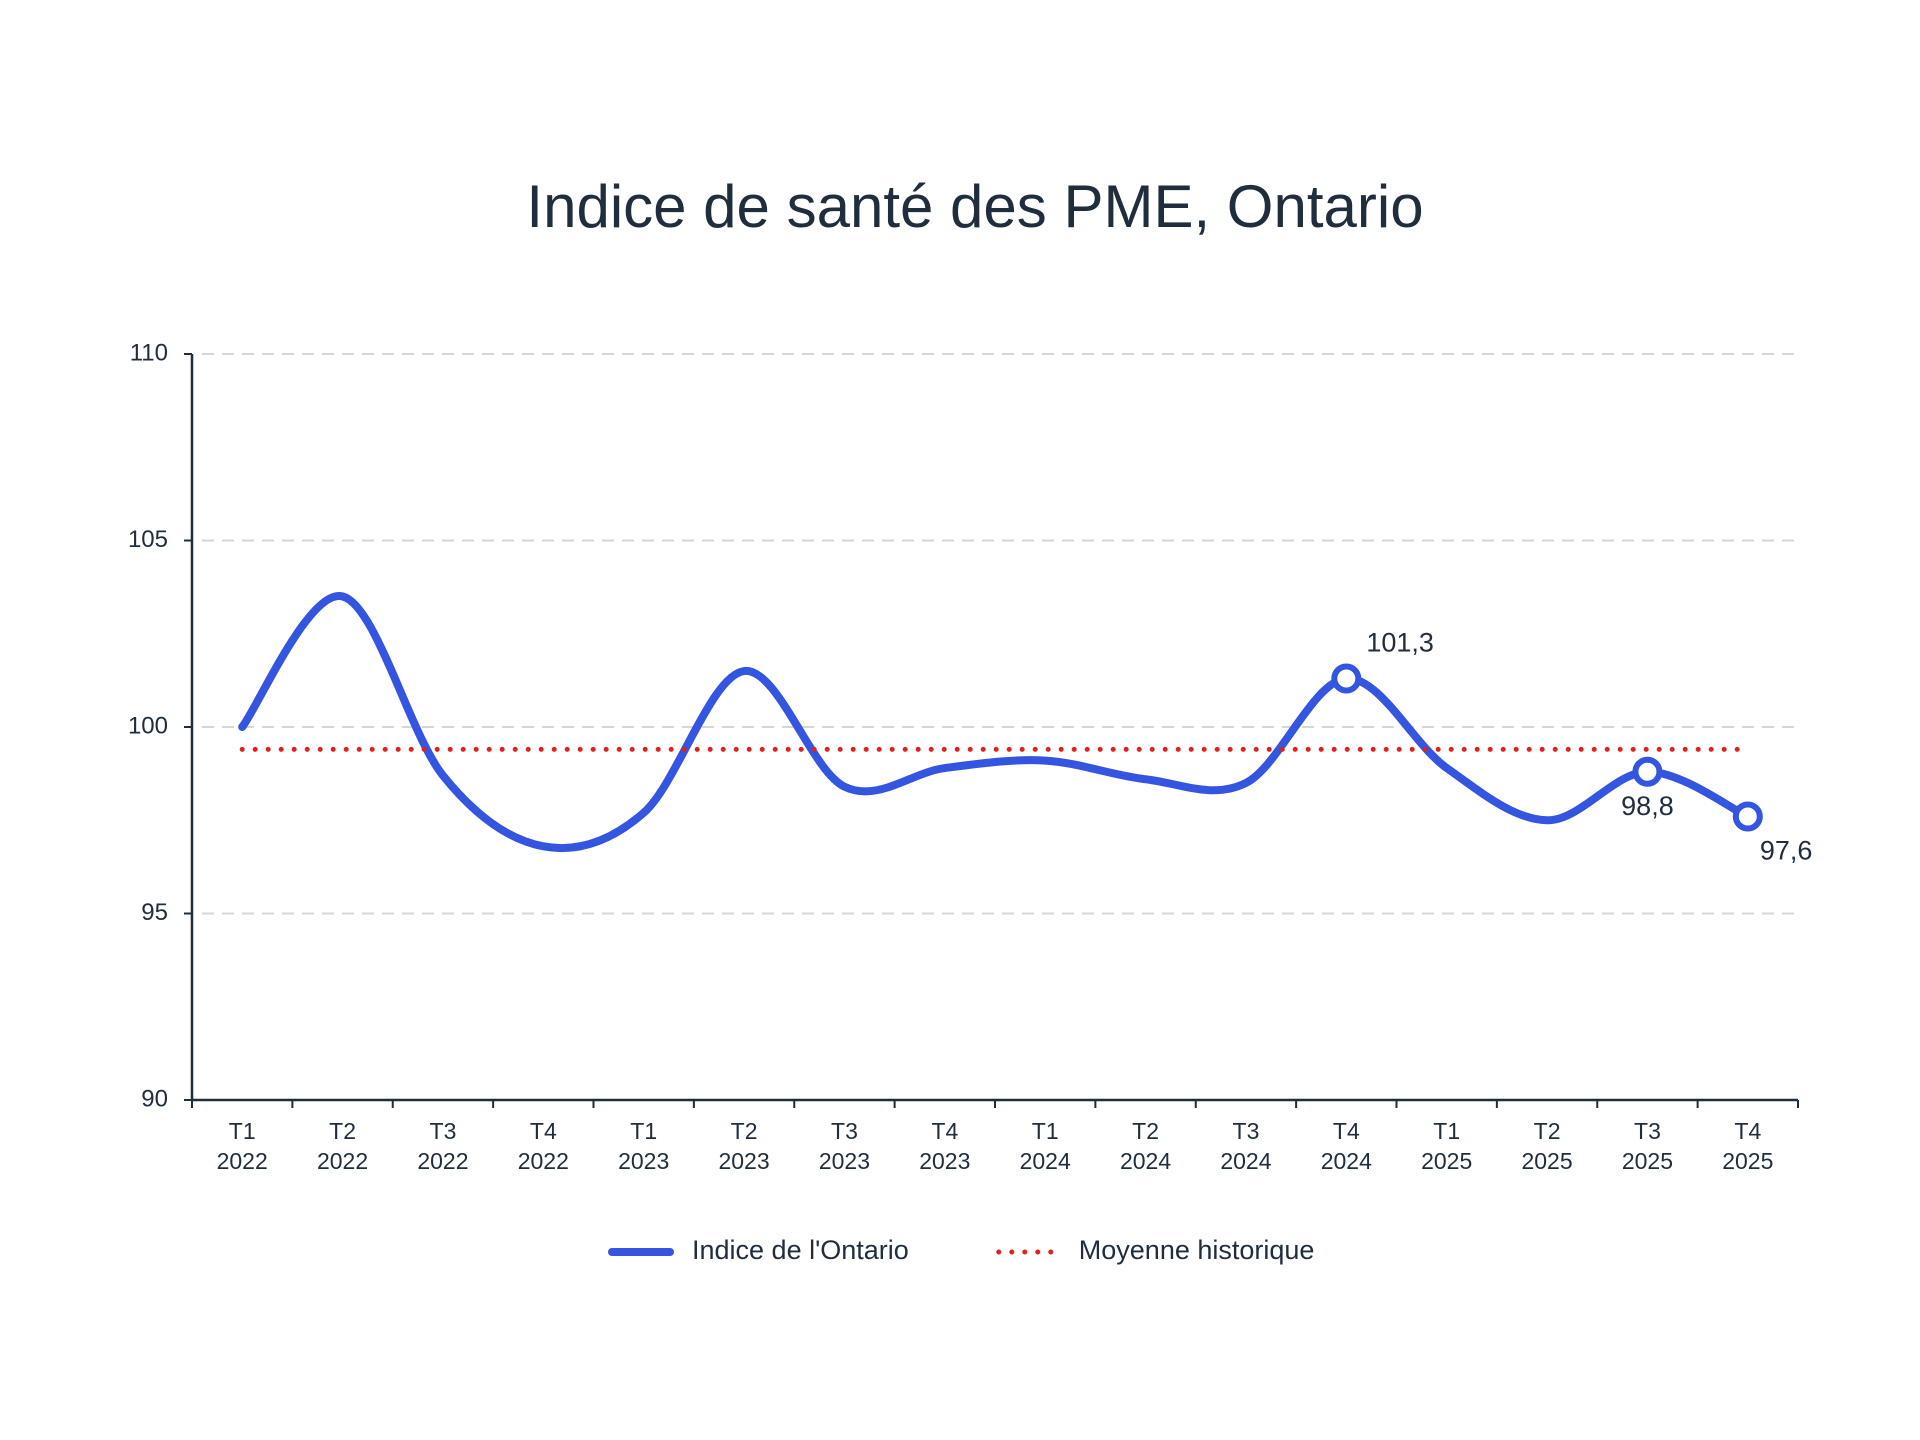 Image resolution: width=1920 pixels, height=1440 pixels. What do you see at coordinates (242, 1146) in the screenshot?
I see `x-tick-label: T1 2022` at bounding box center [242, 1146].